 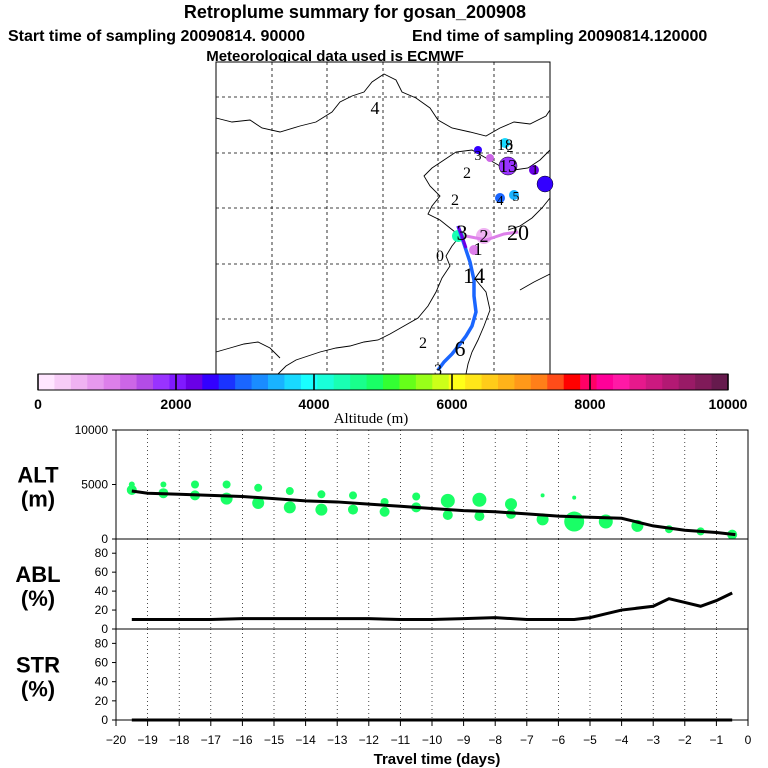 What do you see at coordinates (391, 400) in the screenshot?
I see `altitude-colorbar: 0 2000 4000 6000 8000 10000 Altitude (m)` at bounding box center [391, 400].